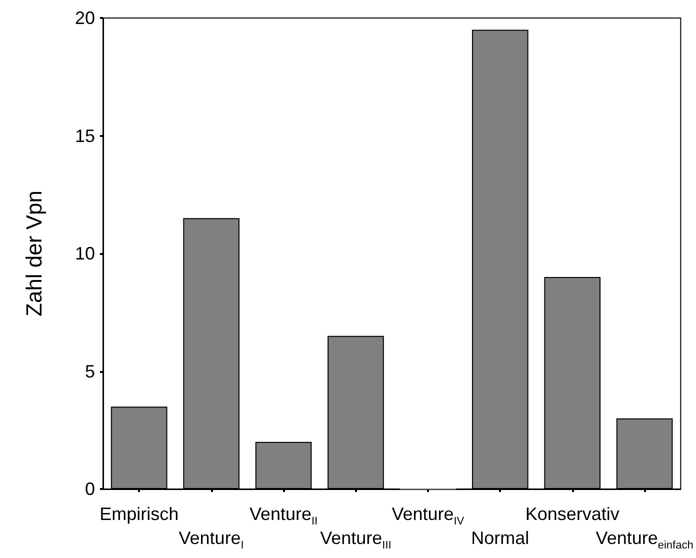 Image resolution: width=696 pixels, height=558 pixels. I want to click on y-tick-label: 5, so click(89, 371).